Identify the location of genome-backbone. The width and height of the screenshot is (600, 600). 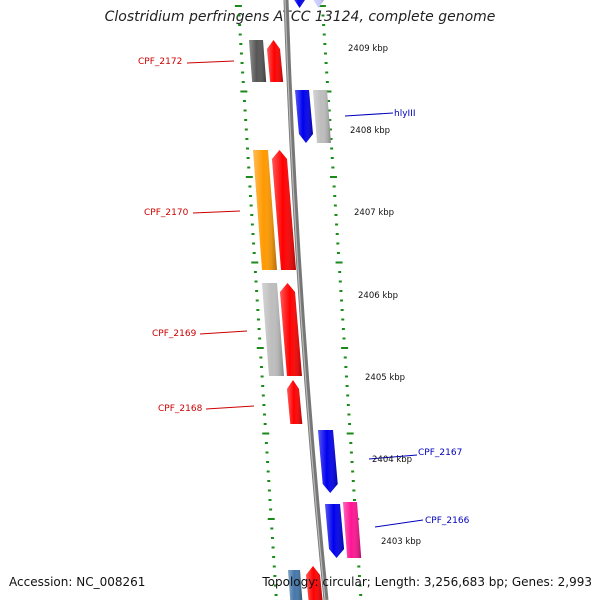
(306, 300).